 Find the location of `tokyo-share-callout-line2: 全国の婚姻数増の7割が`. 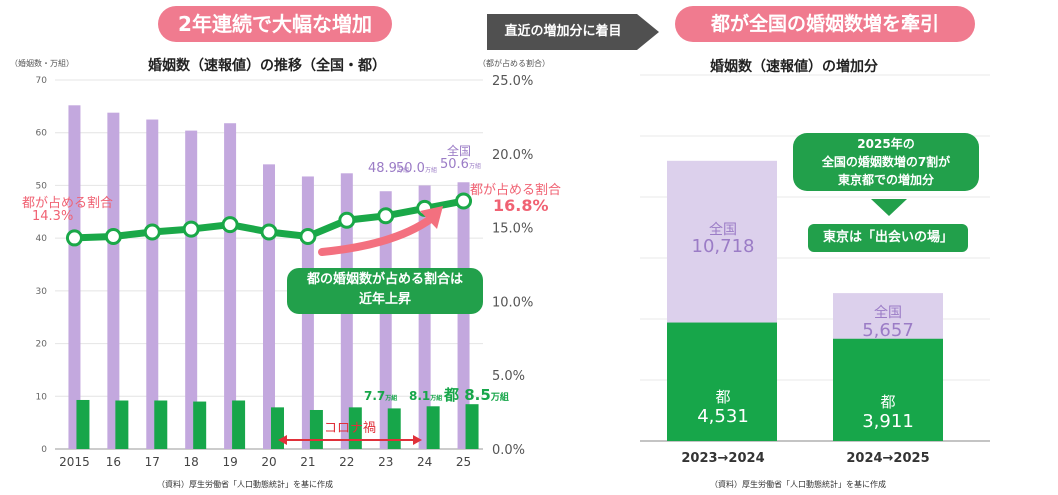

tokyo-share-callout-line2: 全国の婚姻数増の7割が is located at coordinates (886, 162).